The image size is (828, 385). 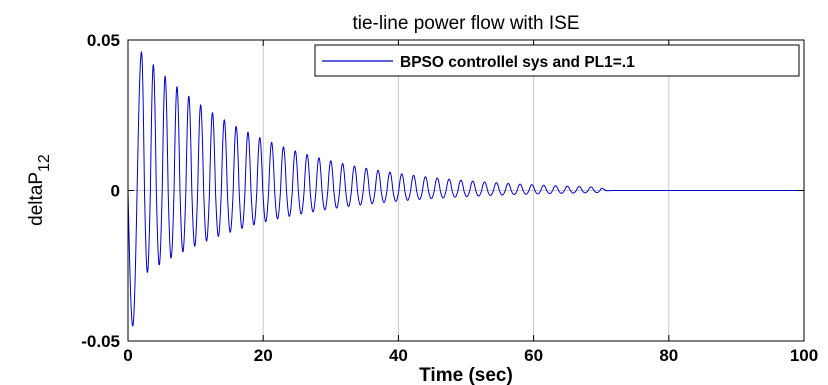 I want to click on y-axis-label-main: deltaP, so click(x=36, y=199).